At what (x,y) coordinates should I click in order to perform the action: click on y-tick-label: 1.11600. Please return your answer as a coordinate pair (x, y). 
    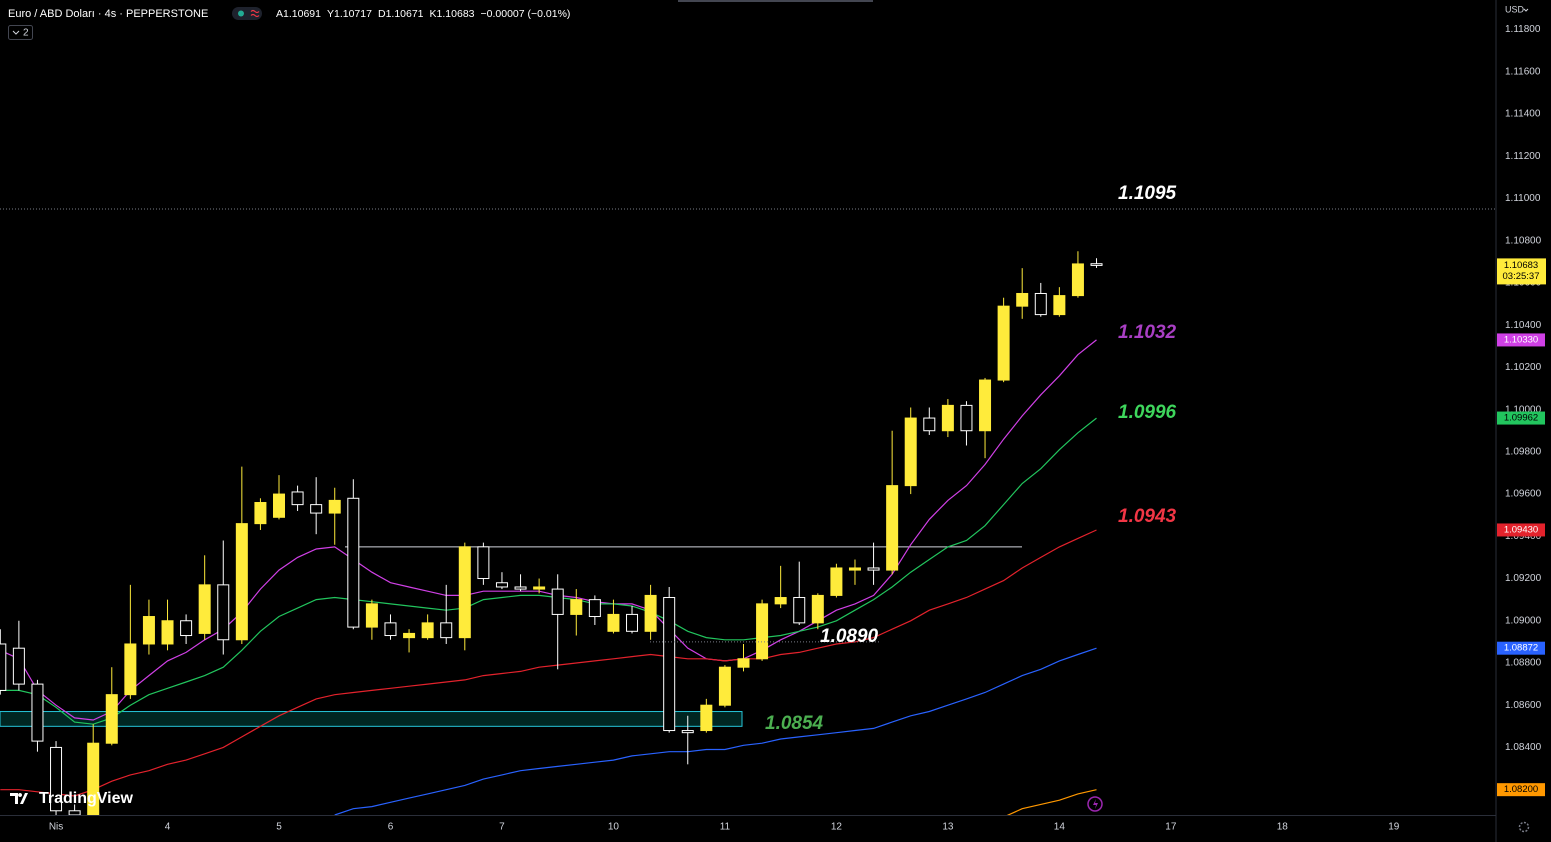
    Looking at the image, I should click on (1523, 71).